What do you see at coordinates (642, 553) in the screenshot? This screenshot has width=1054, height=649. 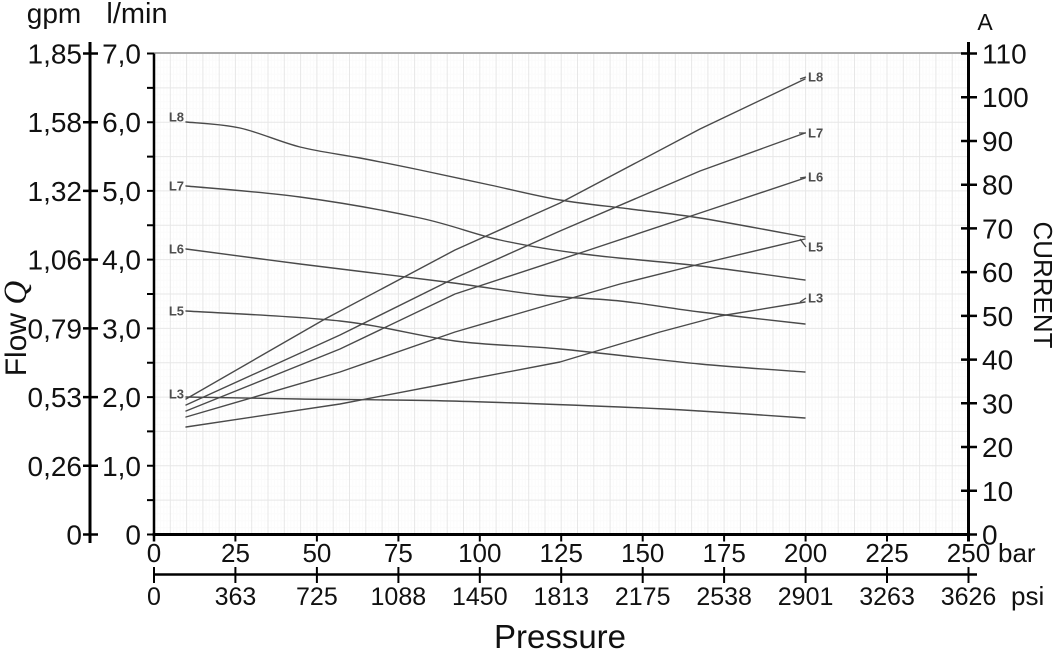 I see `svg-text: 150` at bounding box center [642, 553].